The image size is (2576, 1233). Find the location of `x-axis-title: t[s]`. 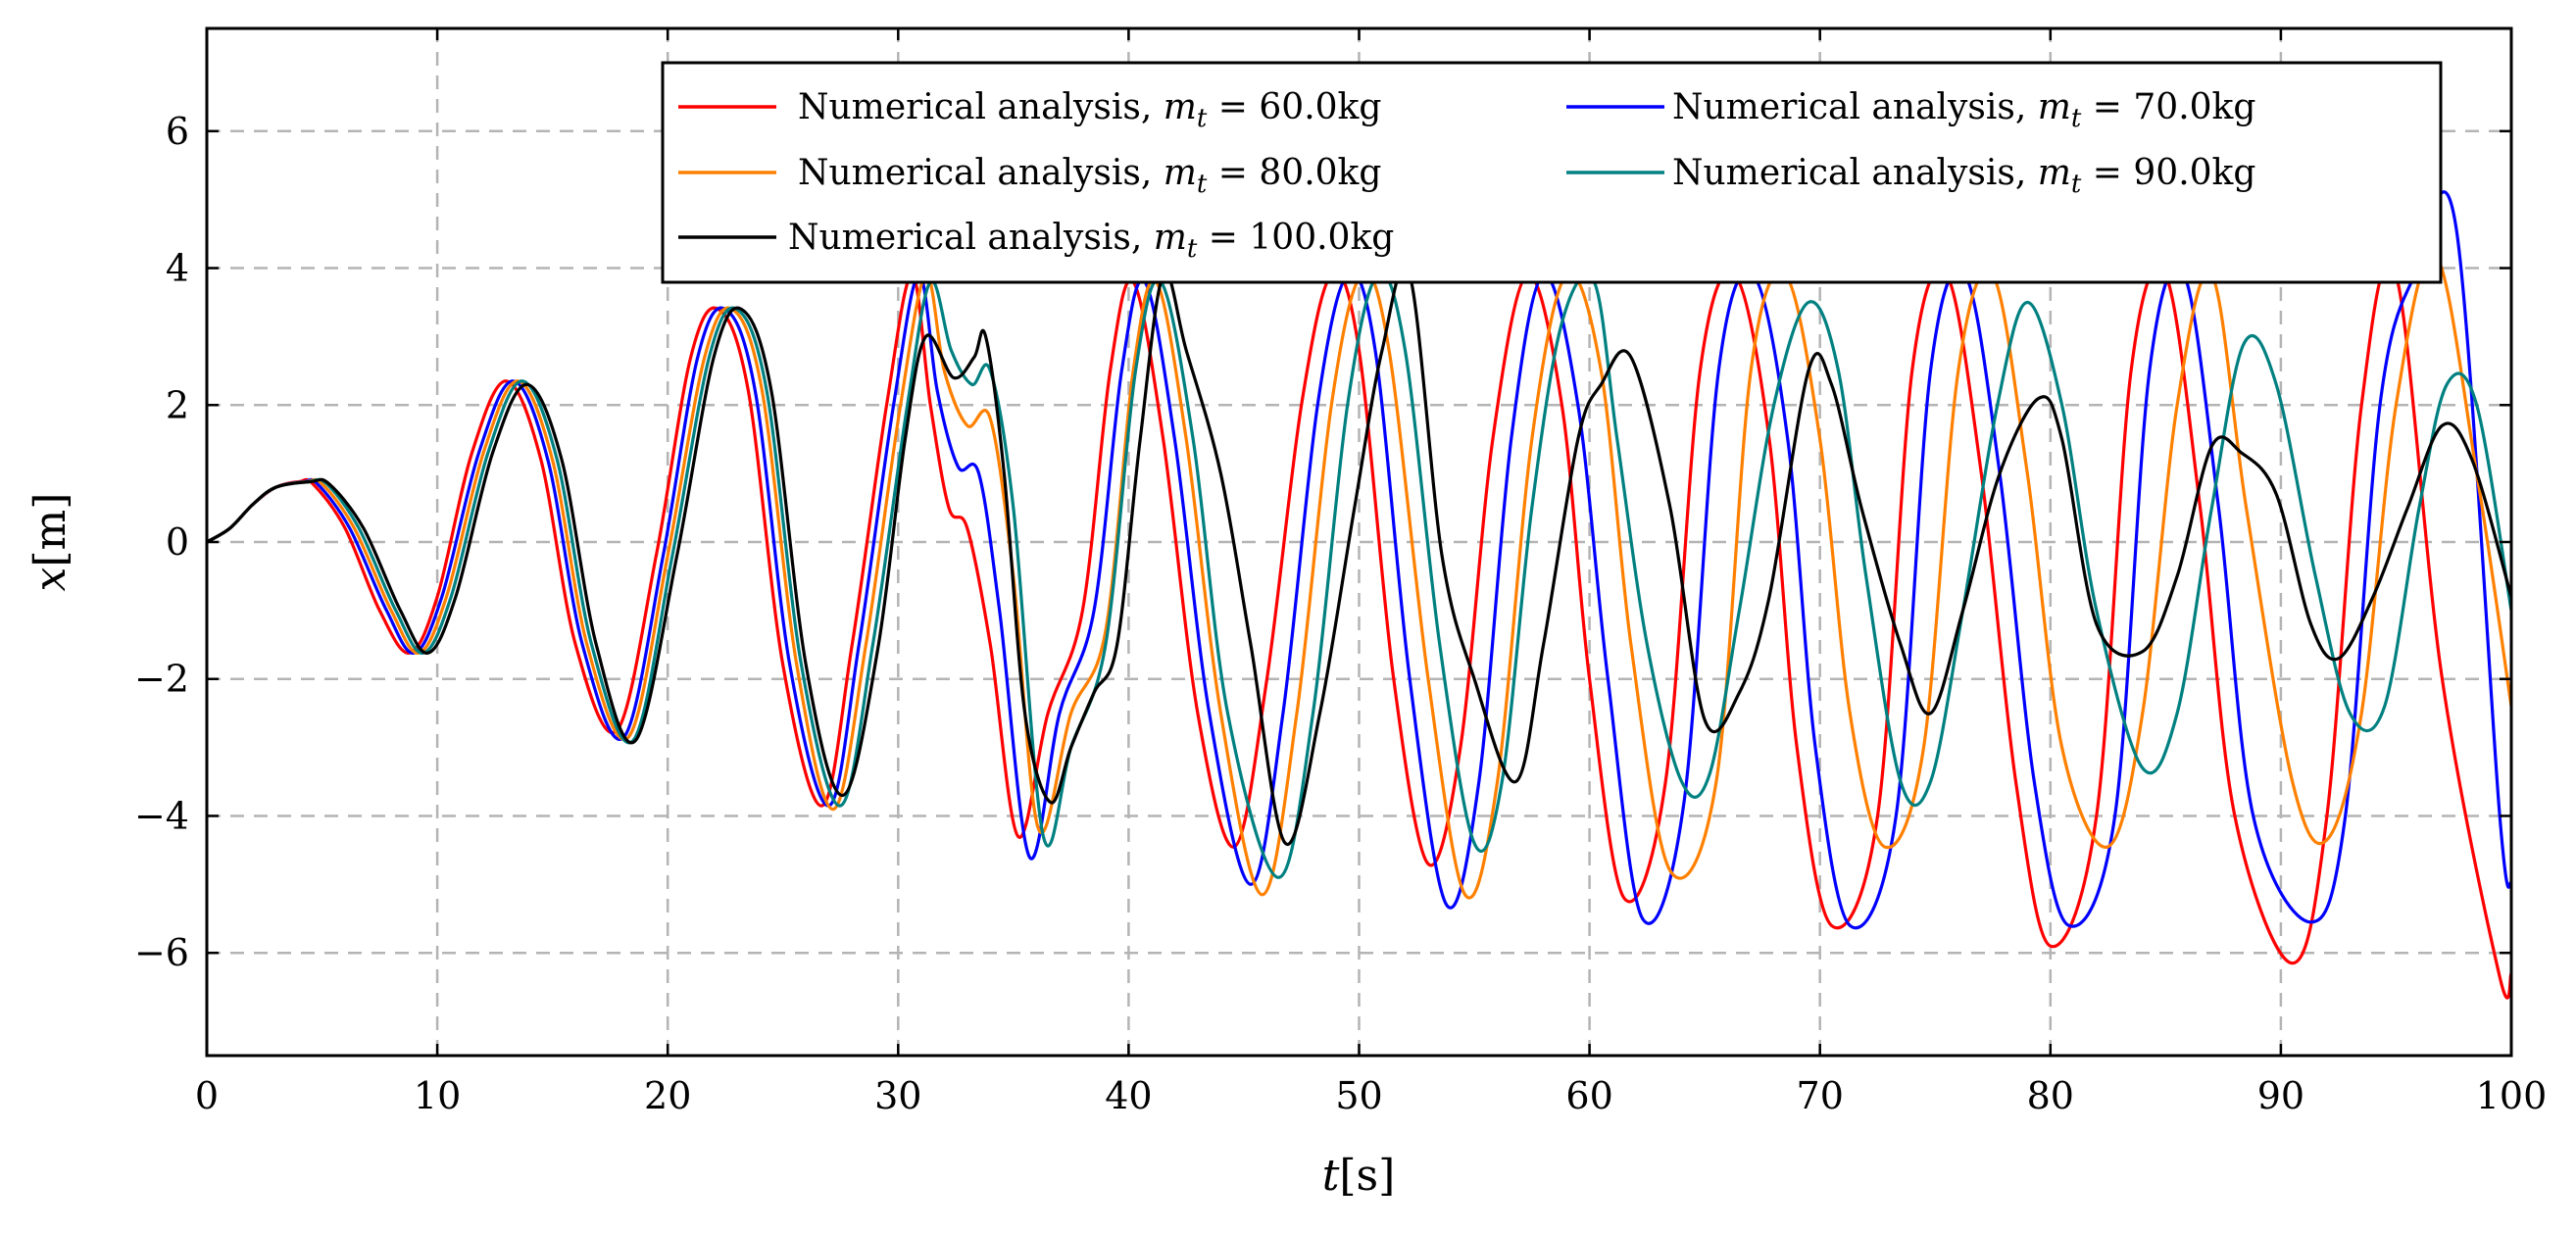

x-axis-title: t[s] is located at coordinates (1359, 1176).